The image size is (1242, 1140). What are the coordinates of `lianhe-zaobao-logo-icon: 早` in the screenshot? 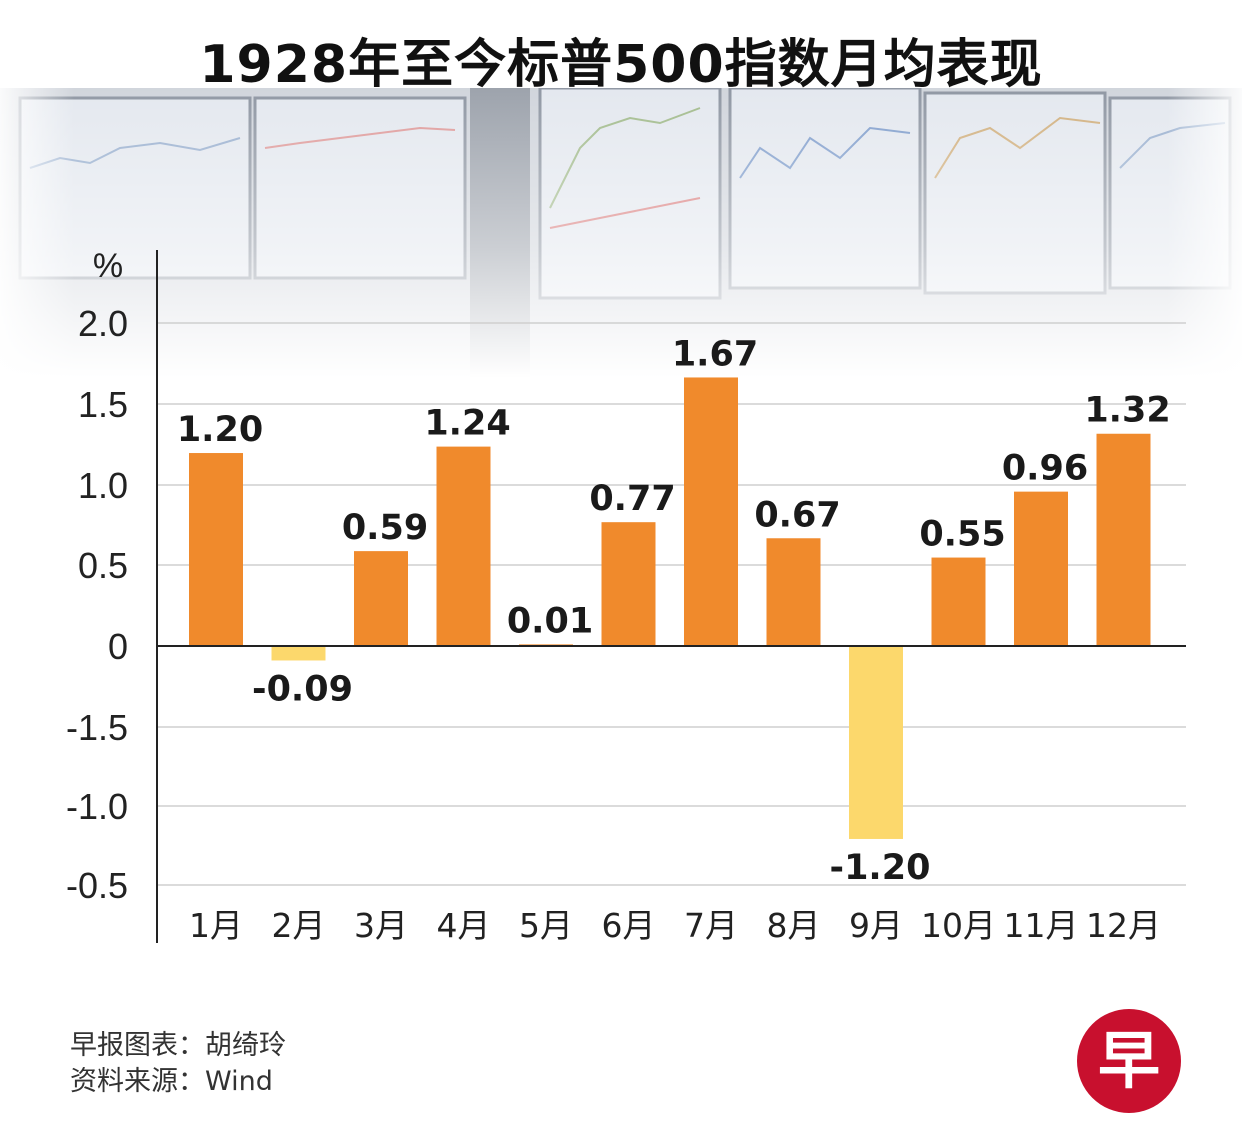 It's located at (1129, 1061).